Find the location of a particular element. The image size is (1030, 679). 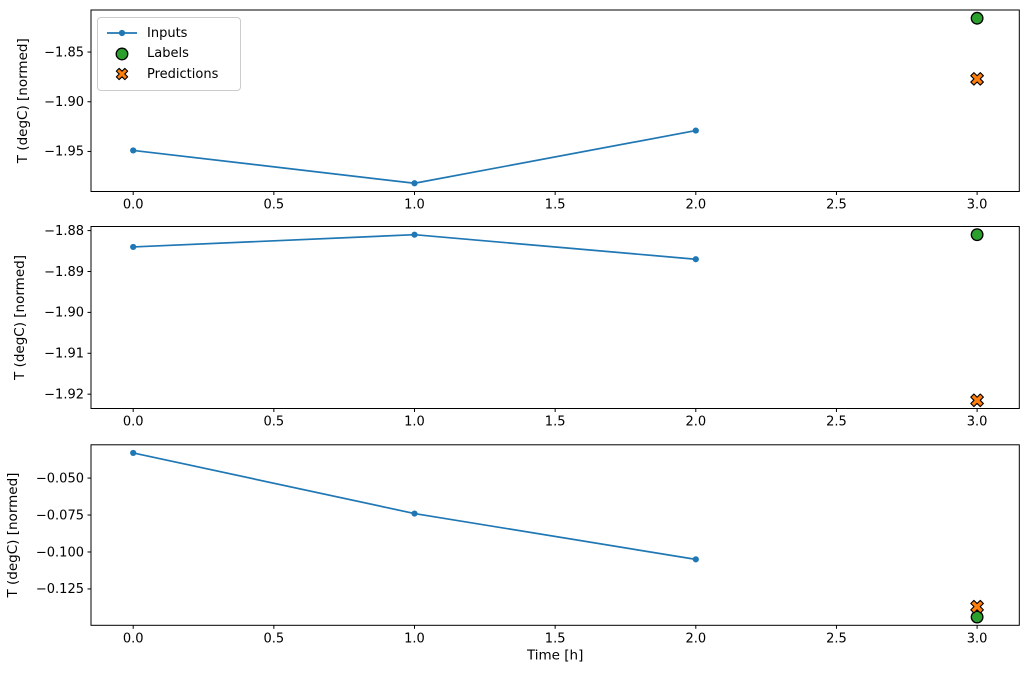

y-tick-label: −1.92 is located at coordinates (64, 394).